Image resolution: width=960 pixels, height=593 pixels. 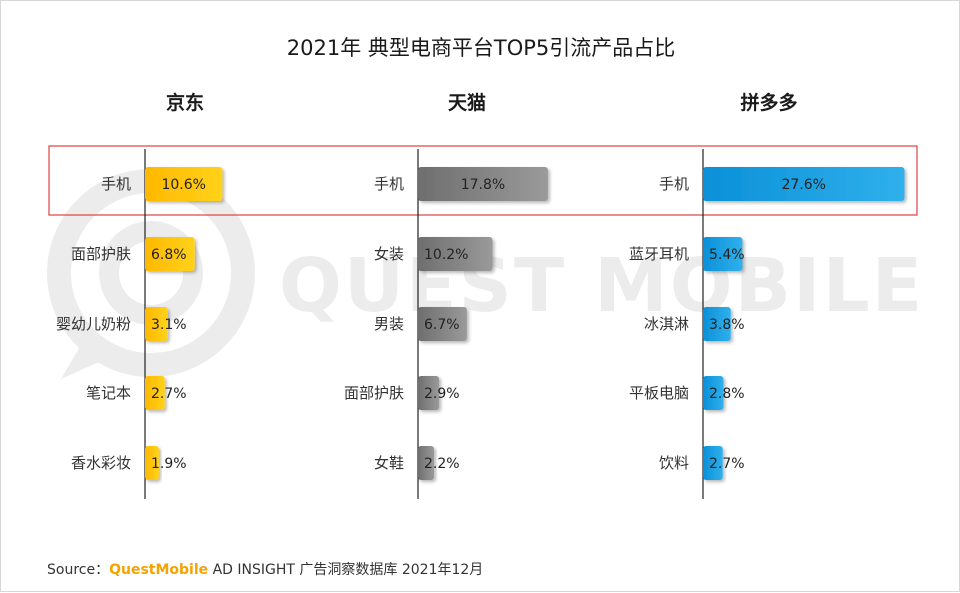 I want to click on category-label: 香水彩妆, so click(x=101, y=463).